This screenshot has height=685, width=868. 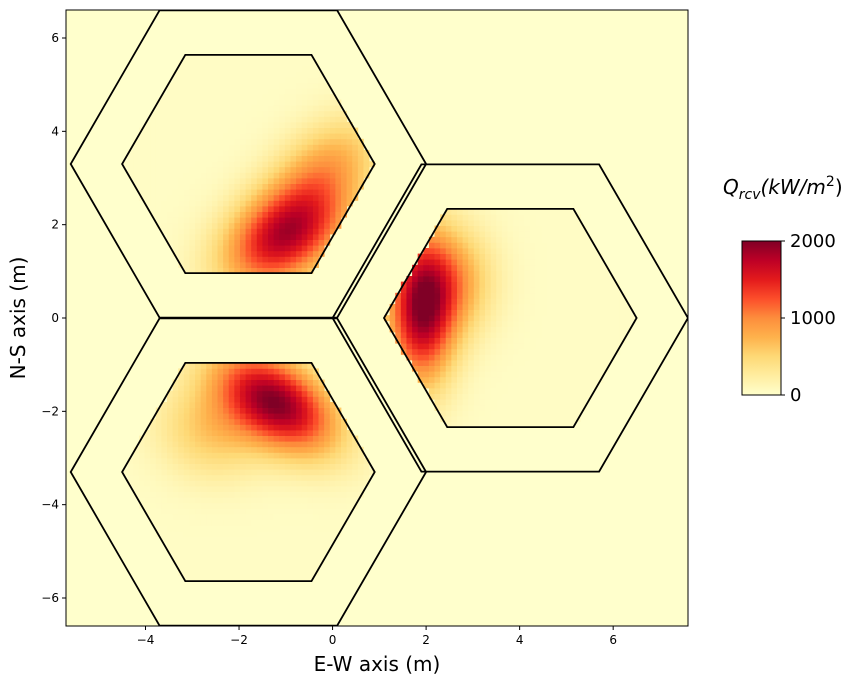 What do you see at coordinates (426, 640) in the screenshot?
I see `x-tick-label: 2` at bounding box center [426, 640].